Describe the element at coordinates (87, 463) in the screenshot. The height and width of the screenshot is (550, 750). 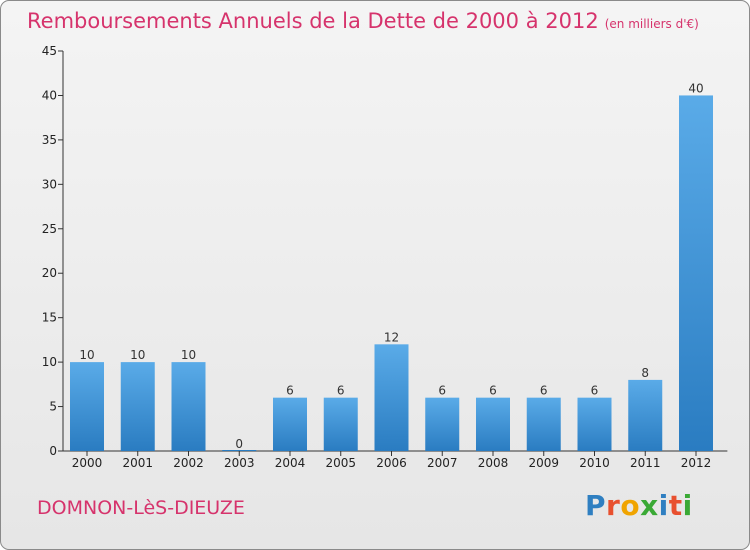
I see `x-tick-label: 2000` at that location.